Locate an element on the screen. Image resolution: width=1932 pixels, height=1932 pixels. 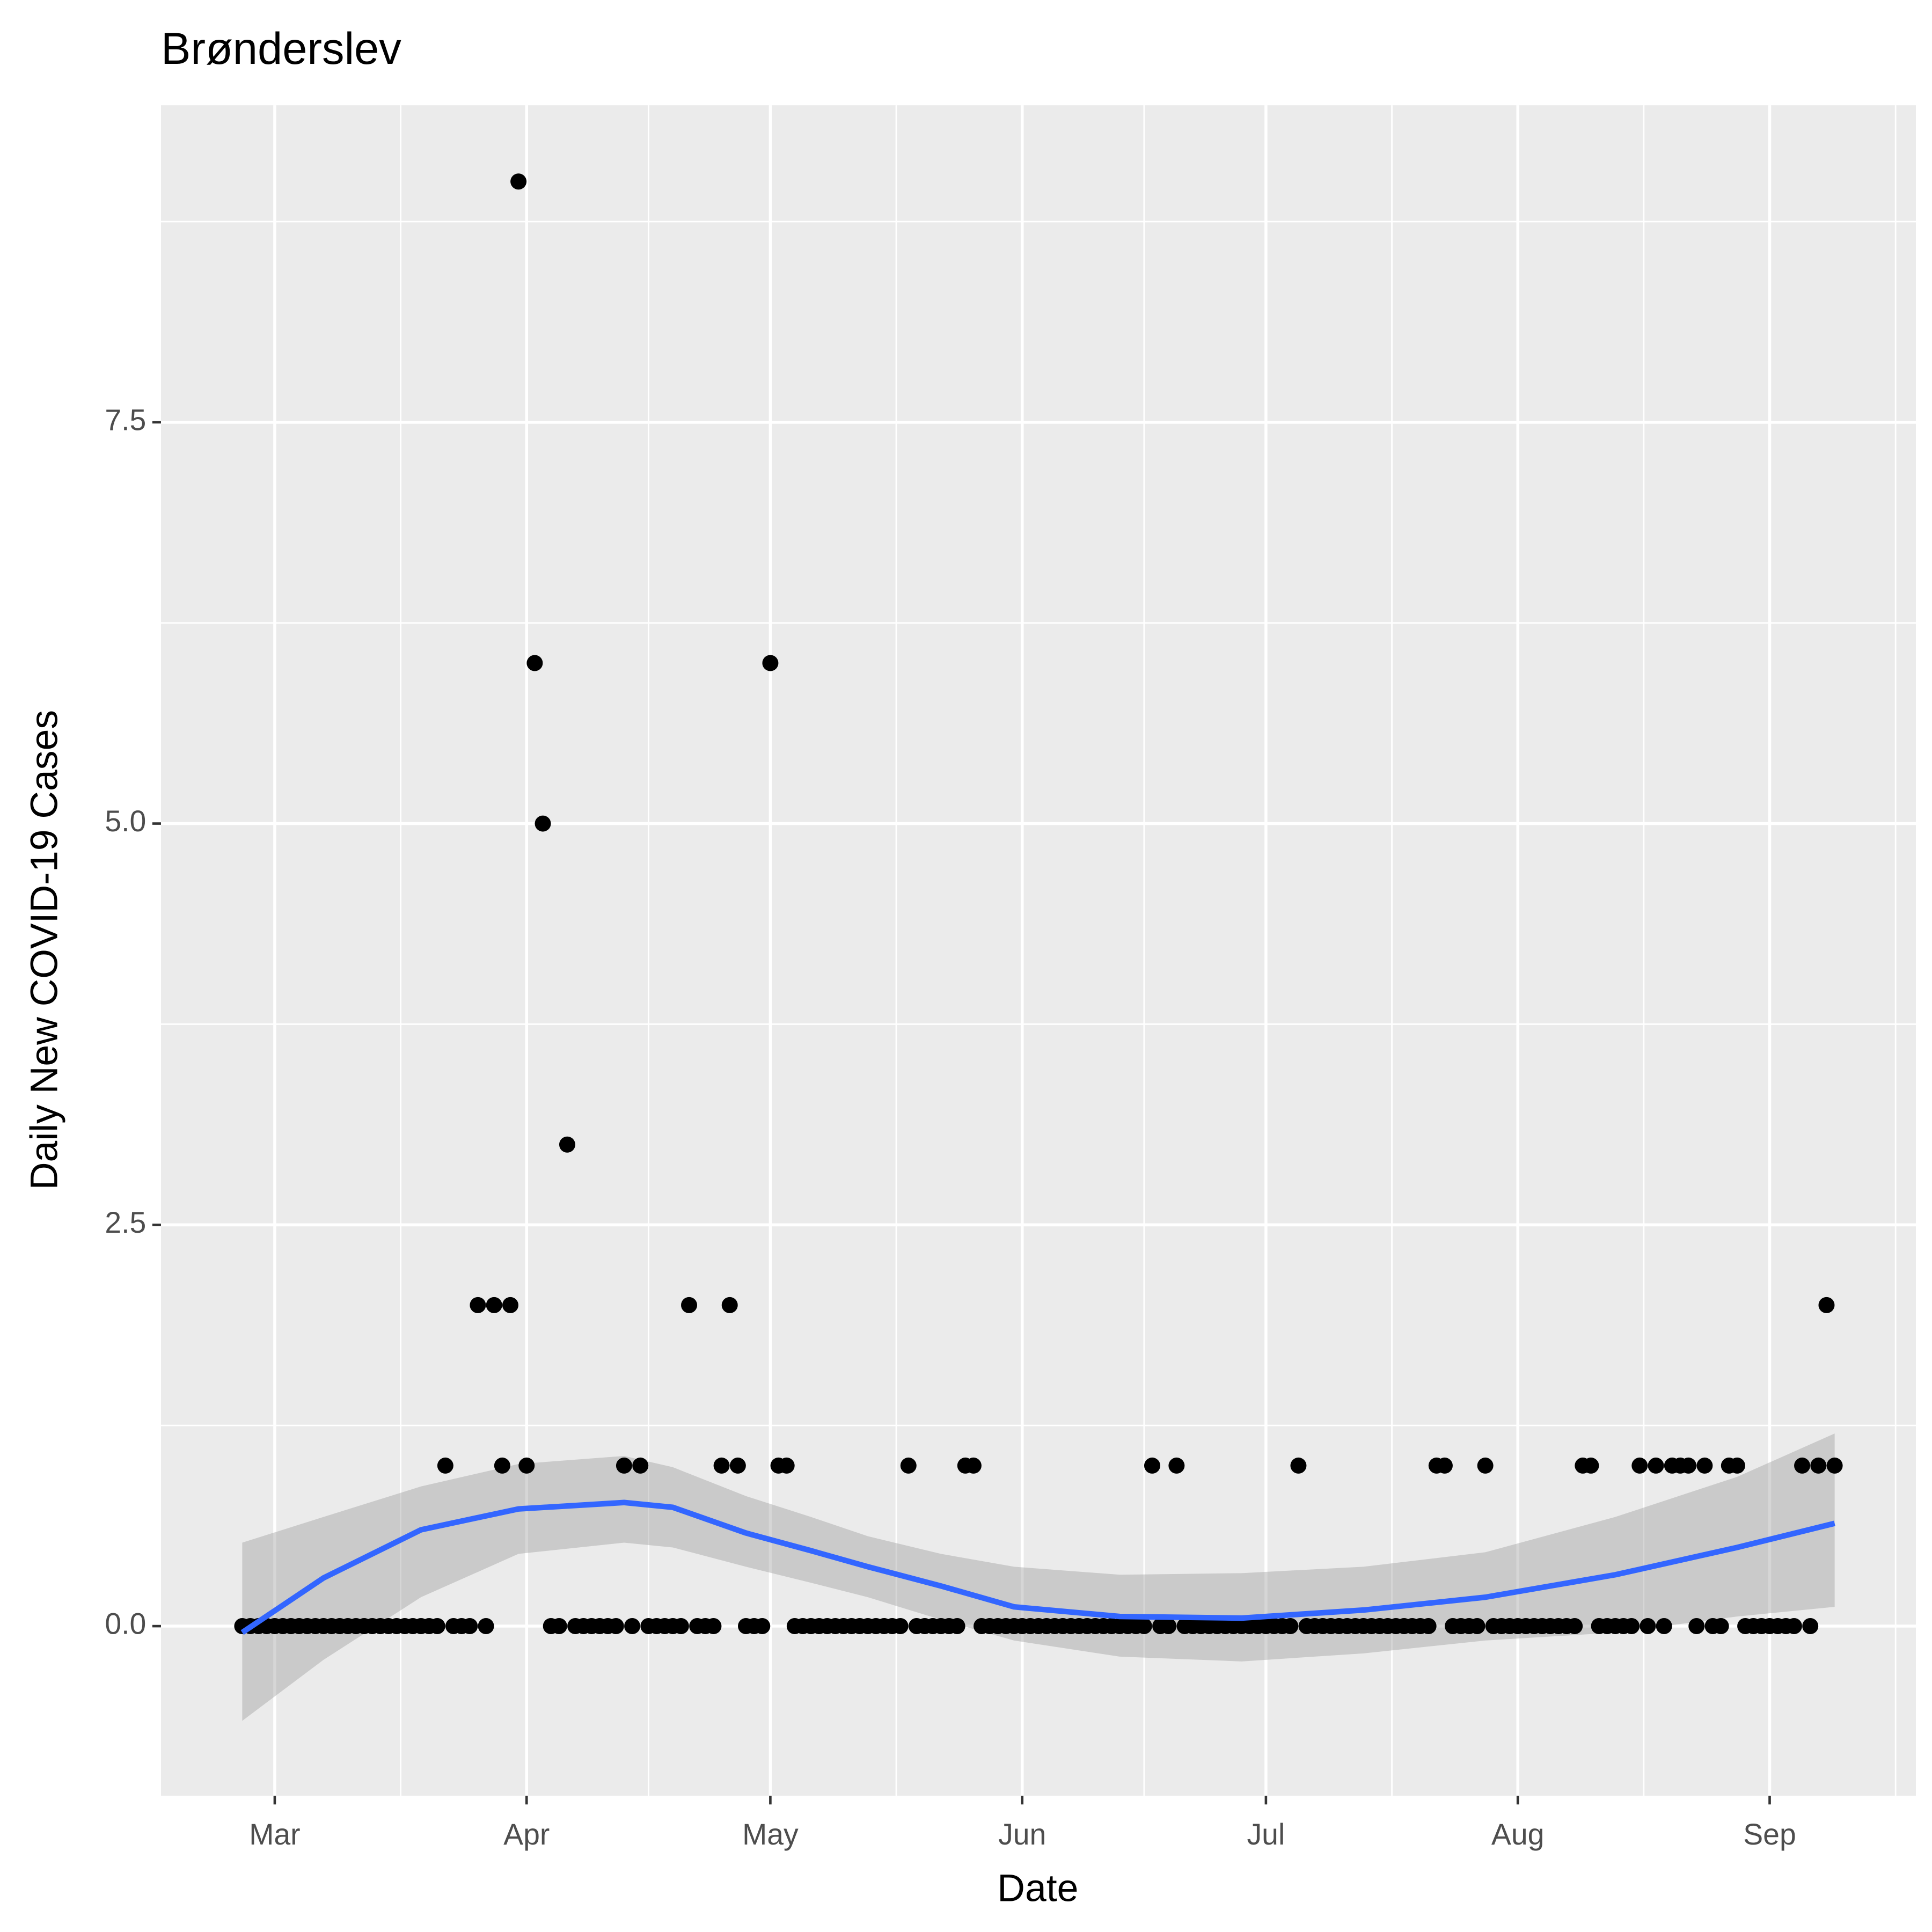
x-tick-label: Sep is located at coordinates (1769, 1834).